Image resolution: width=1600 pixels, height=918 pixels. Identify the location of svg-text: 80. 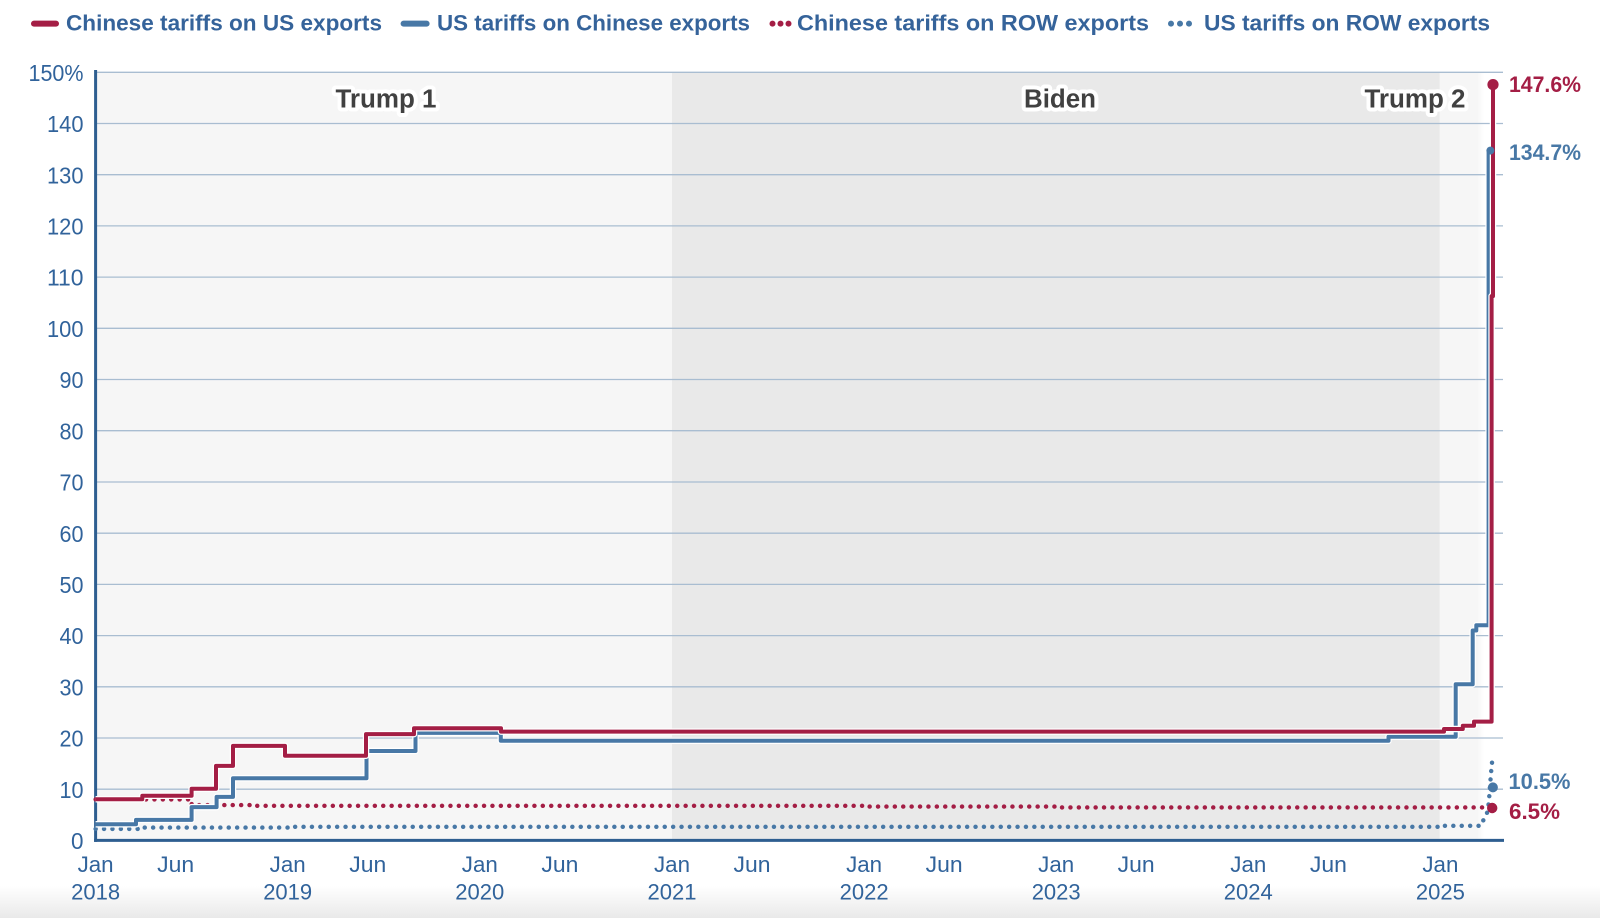
(72, 431).